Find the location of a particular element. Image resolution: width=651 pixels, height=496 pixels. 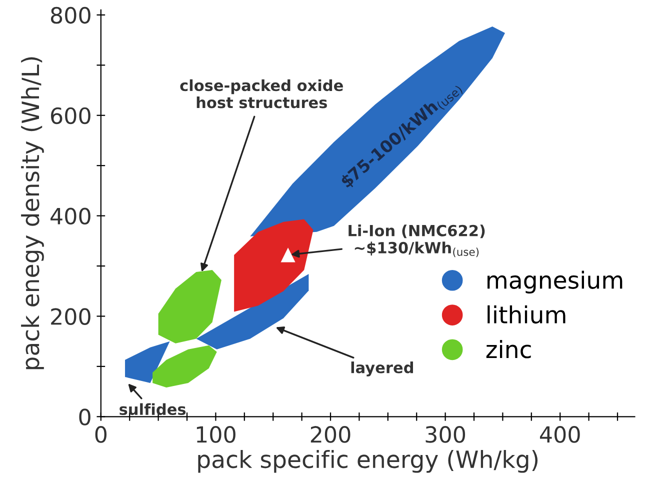

x-tick-label: 0 is located at coordinates (100, 434).